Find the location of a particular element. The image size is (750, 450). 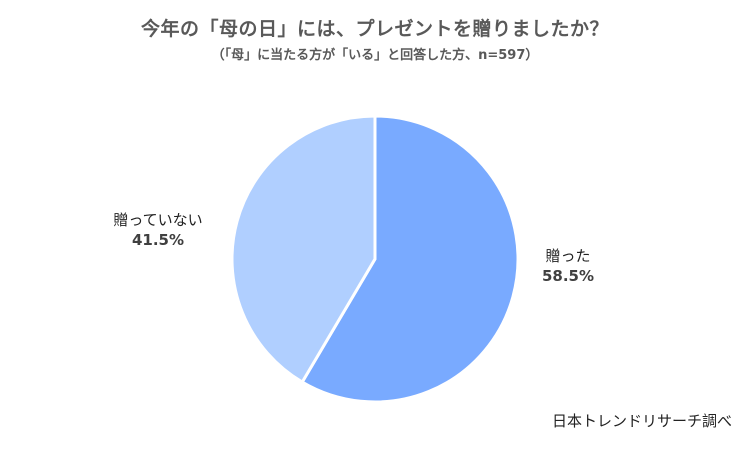

pie-slice-not-gave is located at coordinates (303, 249).